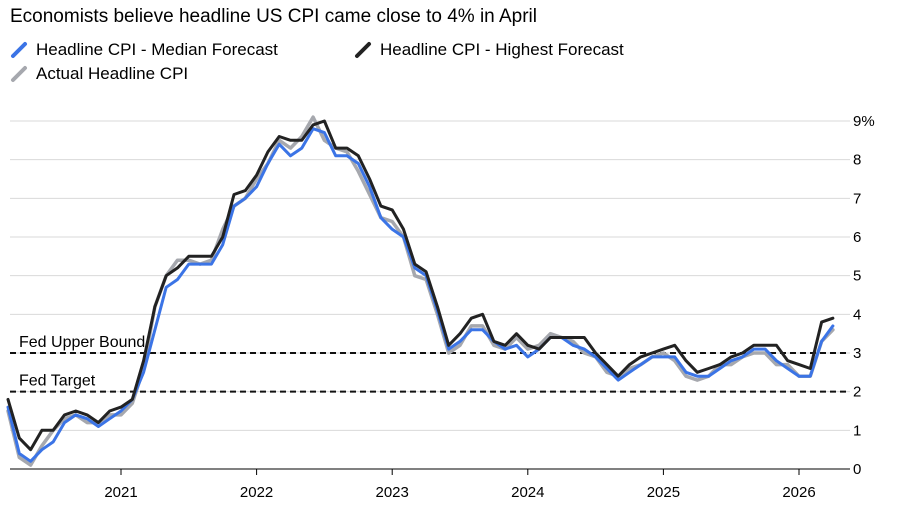 This screenshot has width=900, height=510. What do you see at coordinates (120, 492) in the screenshot?
I see `x-tick-label: 2021` at bounding box center [120, 492].